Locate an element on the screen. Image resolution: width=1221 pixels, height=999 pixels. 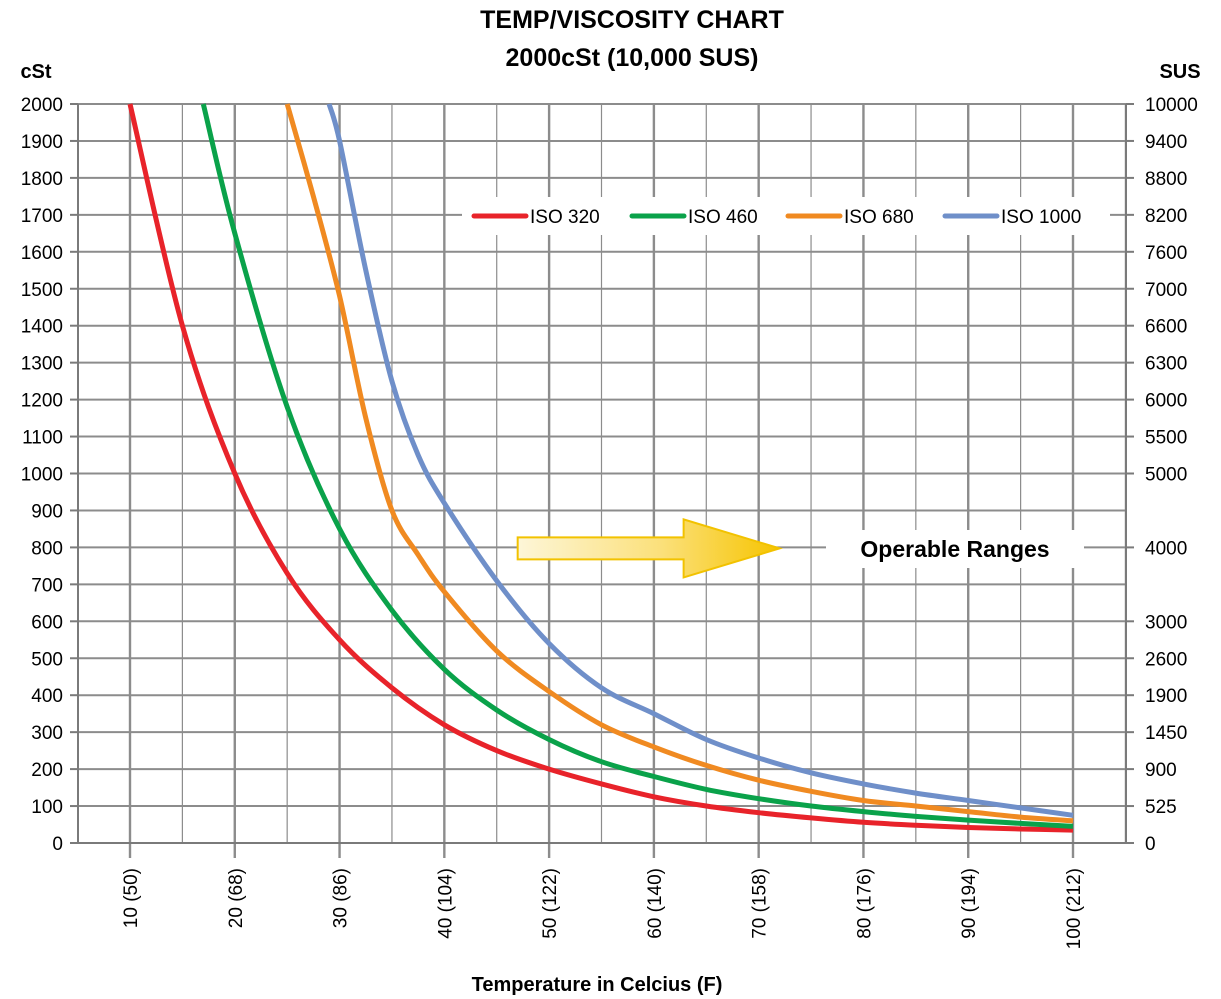
y2-tick-label: 6000 is located at coordinates (1166, 401).